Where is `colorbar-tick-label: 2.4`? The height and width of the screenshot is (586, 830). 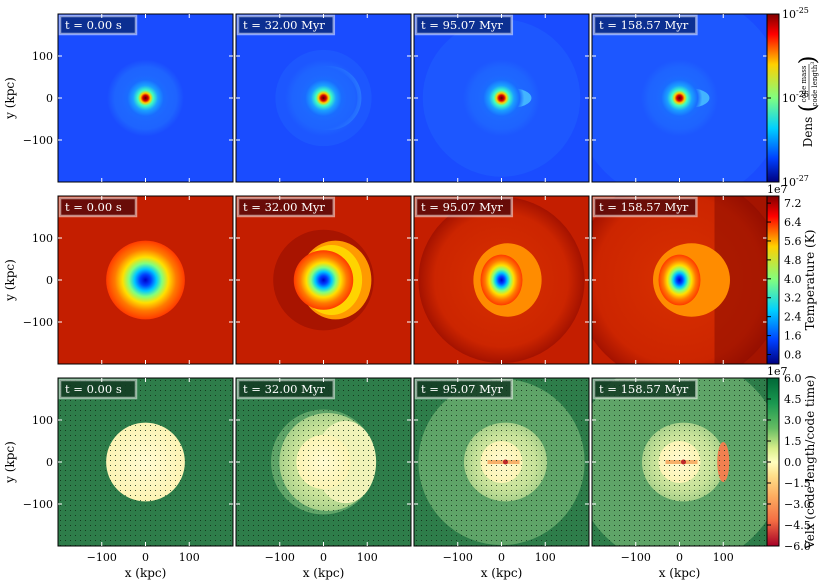
colorbar-tick-label: 2.4 is located at coordinates (793, 317).